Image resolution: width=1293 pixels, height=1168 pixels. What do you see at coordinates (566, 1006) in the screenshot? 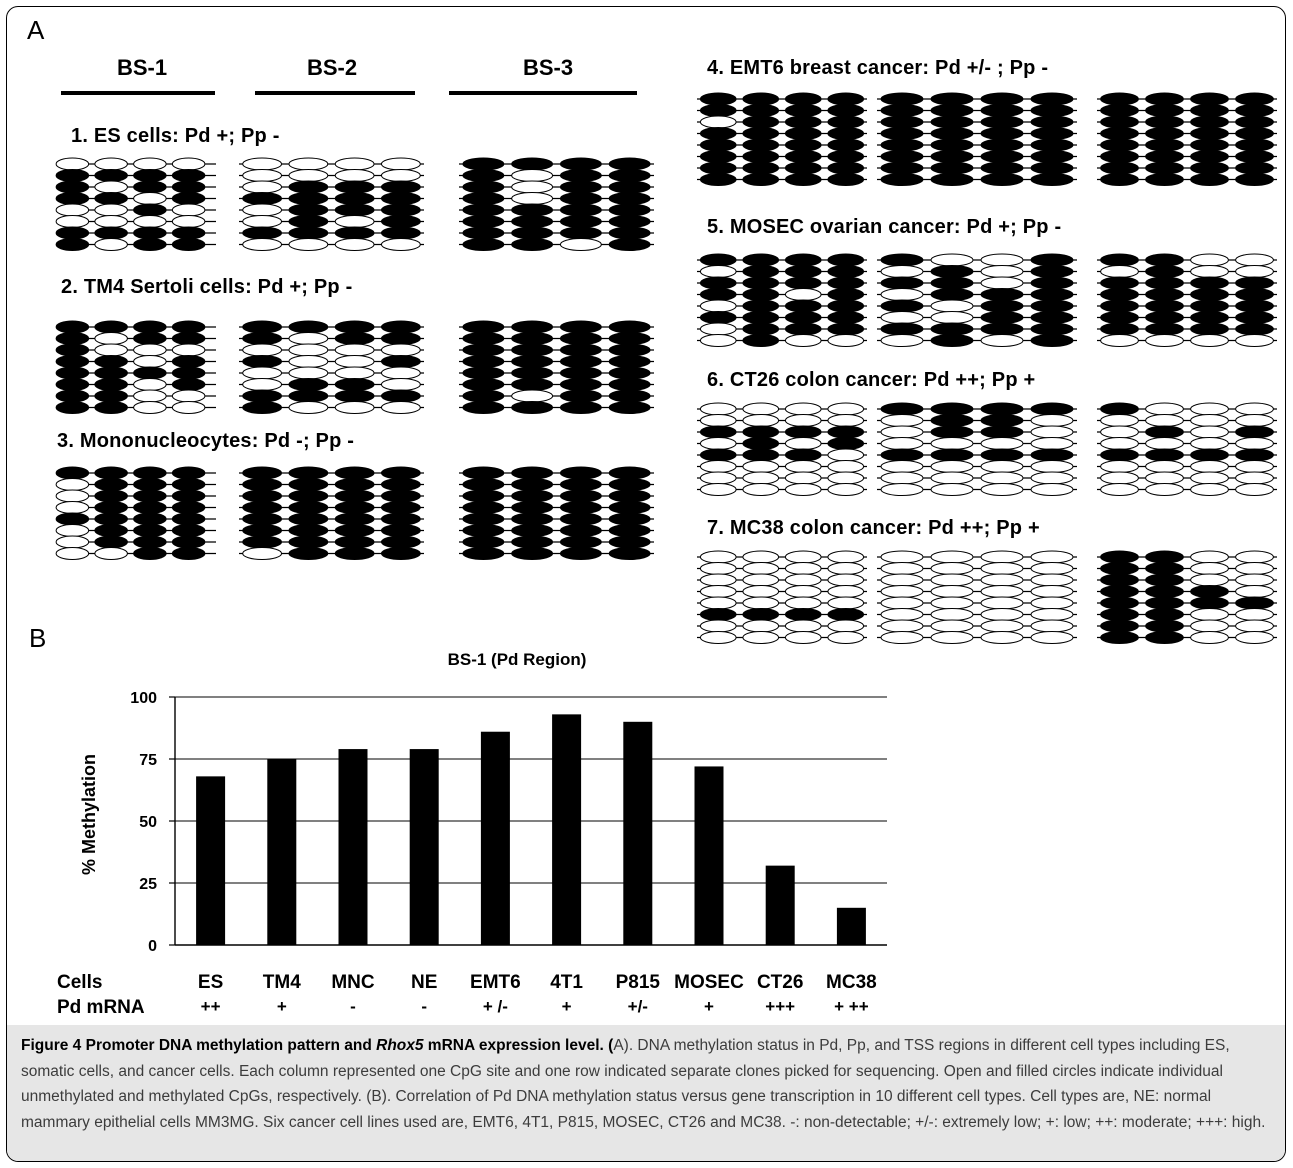
I see `pd-mrna-level: +` at bounding box center [566, 1006].